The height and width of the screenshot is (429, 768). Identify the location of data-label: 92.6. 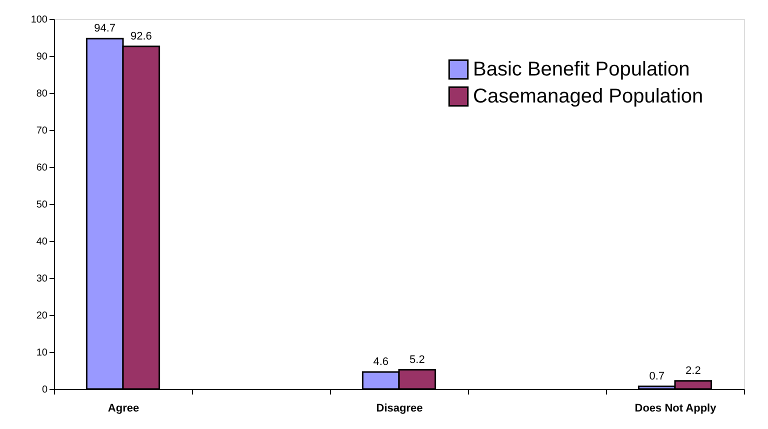
(141, 36).